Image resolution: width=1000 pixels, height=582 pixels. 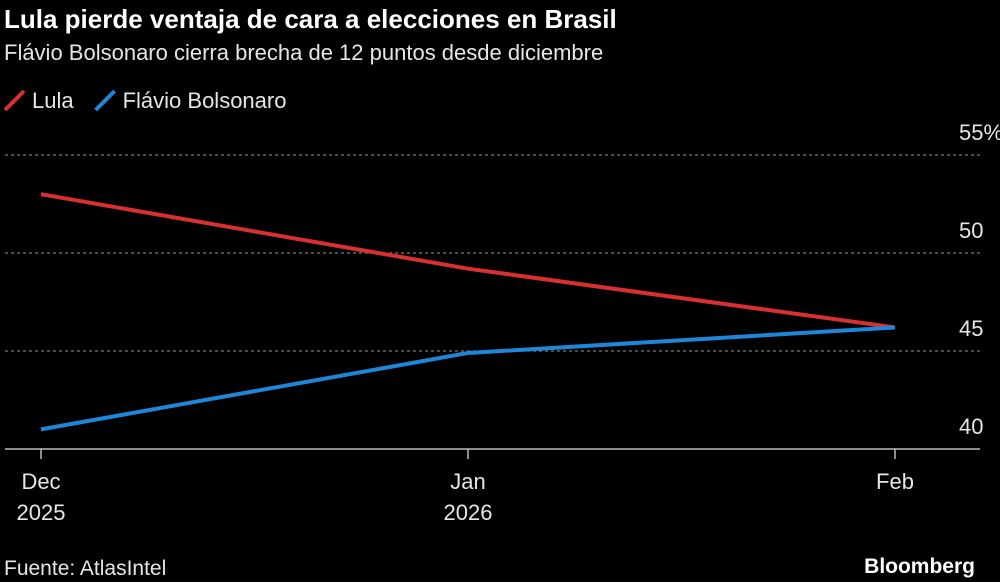 I want to click on y-tick-label: 40, so click(x=971, y=426).